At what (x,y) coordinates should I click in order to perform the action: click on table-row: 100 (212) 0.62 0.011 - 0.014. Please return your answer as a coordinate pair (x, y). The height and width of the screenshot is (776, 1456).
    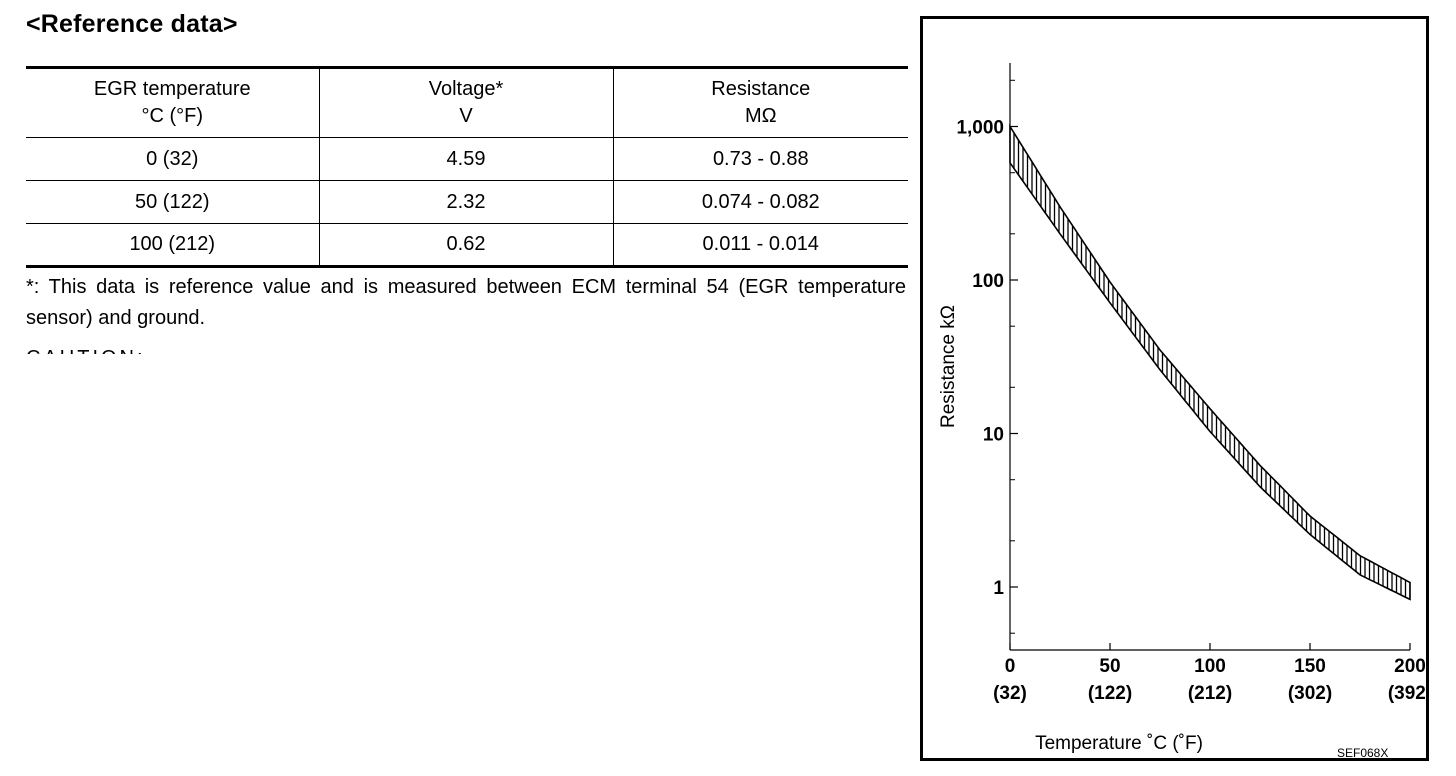
    Looking at the image, I should click on (467, 245).